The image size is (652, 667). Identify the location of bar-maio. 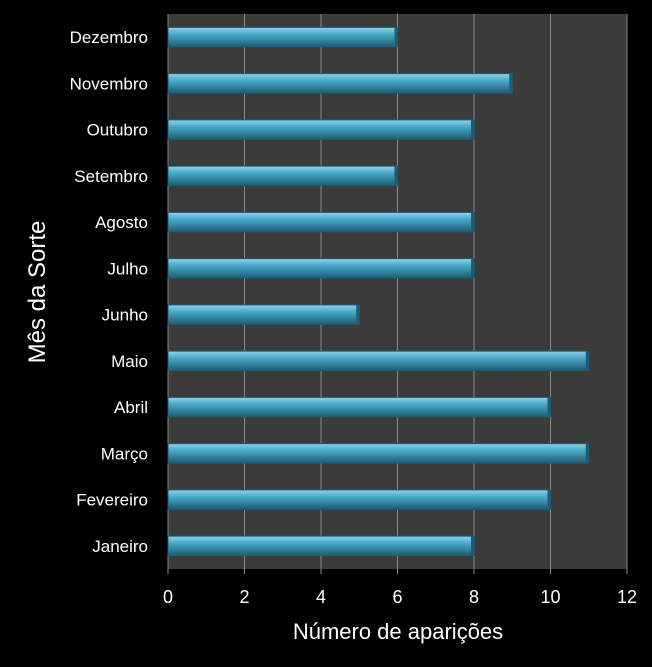
(378, 361).